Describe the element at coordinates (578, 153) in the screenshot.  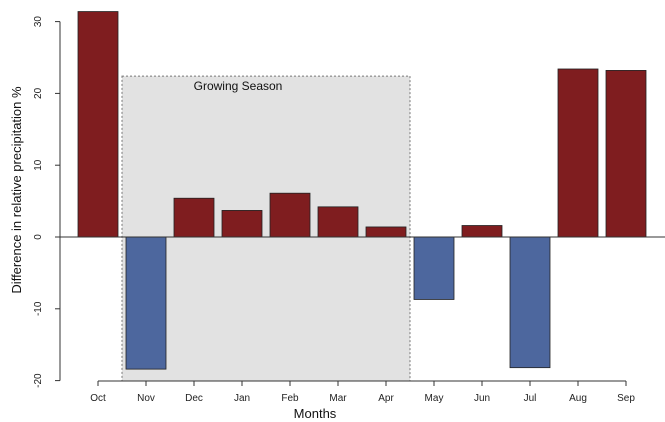
I see `bar-aug` at that location.